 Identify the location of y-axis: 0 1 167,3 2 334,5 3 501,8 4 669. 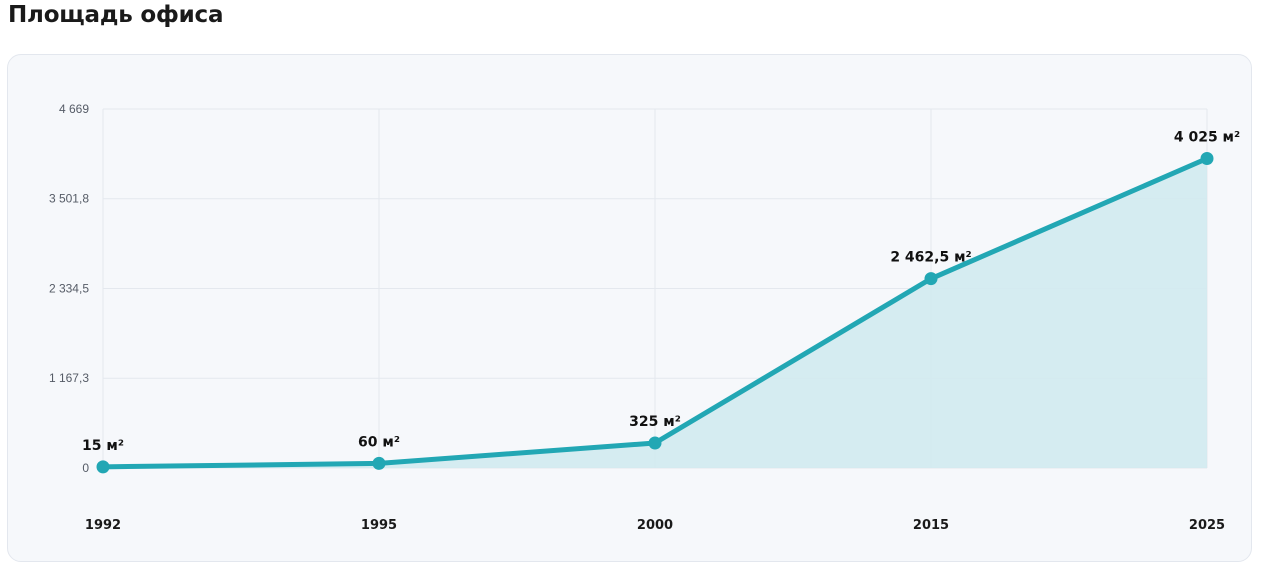
(69, 288).